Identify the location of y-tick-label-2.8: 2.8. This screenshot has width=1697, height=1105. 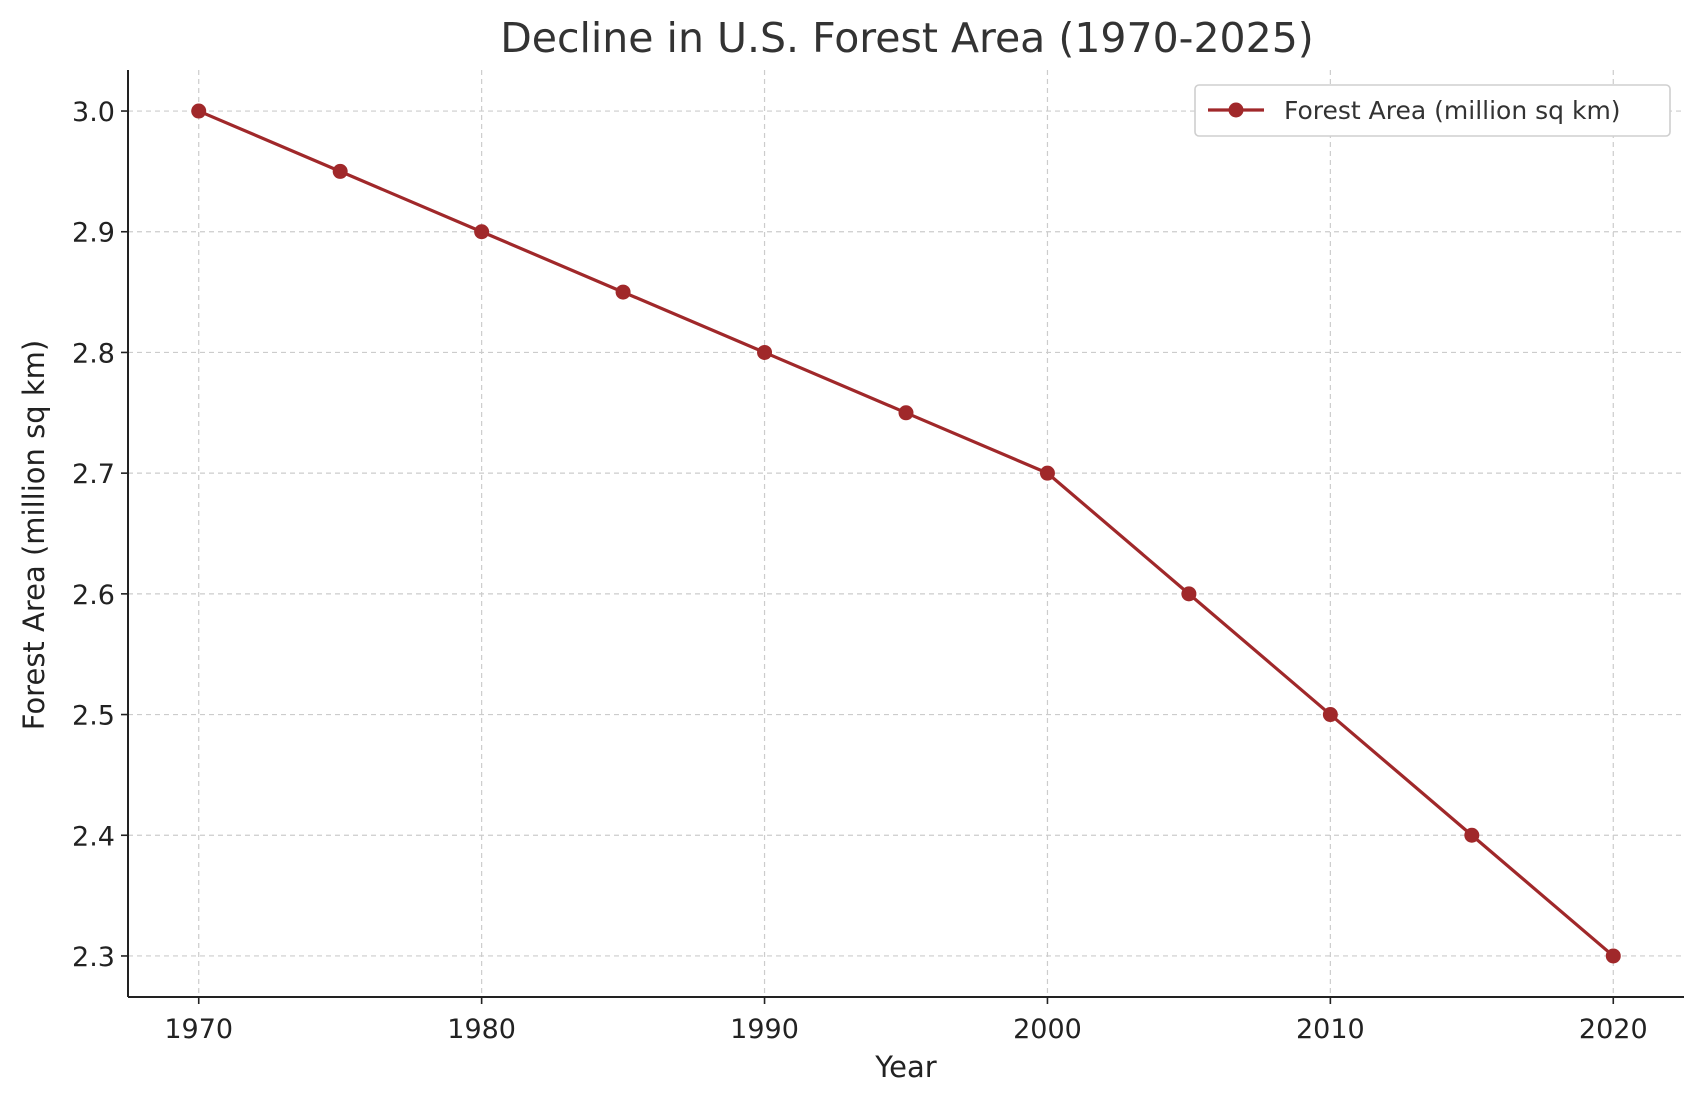
(93, 353).